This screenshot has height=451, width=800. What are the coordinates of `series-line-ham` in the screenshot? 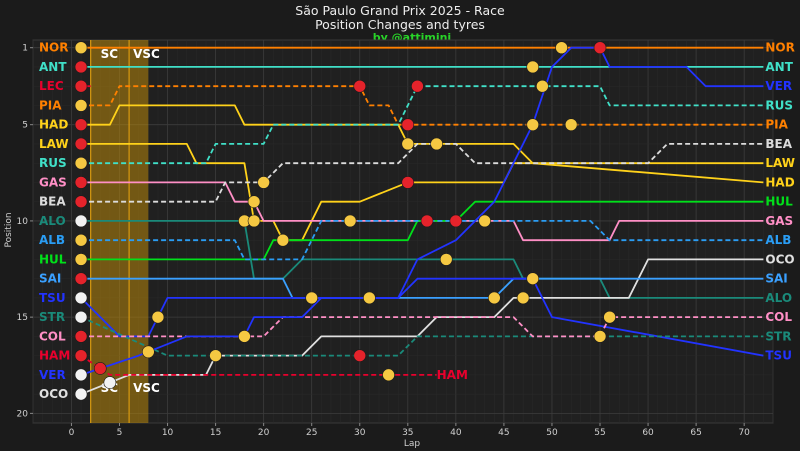 It's located at (258, 365).